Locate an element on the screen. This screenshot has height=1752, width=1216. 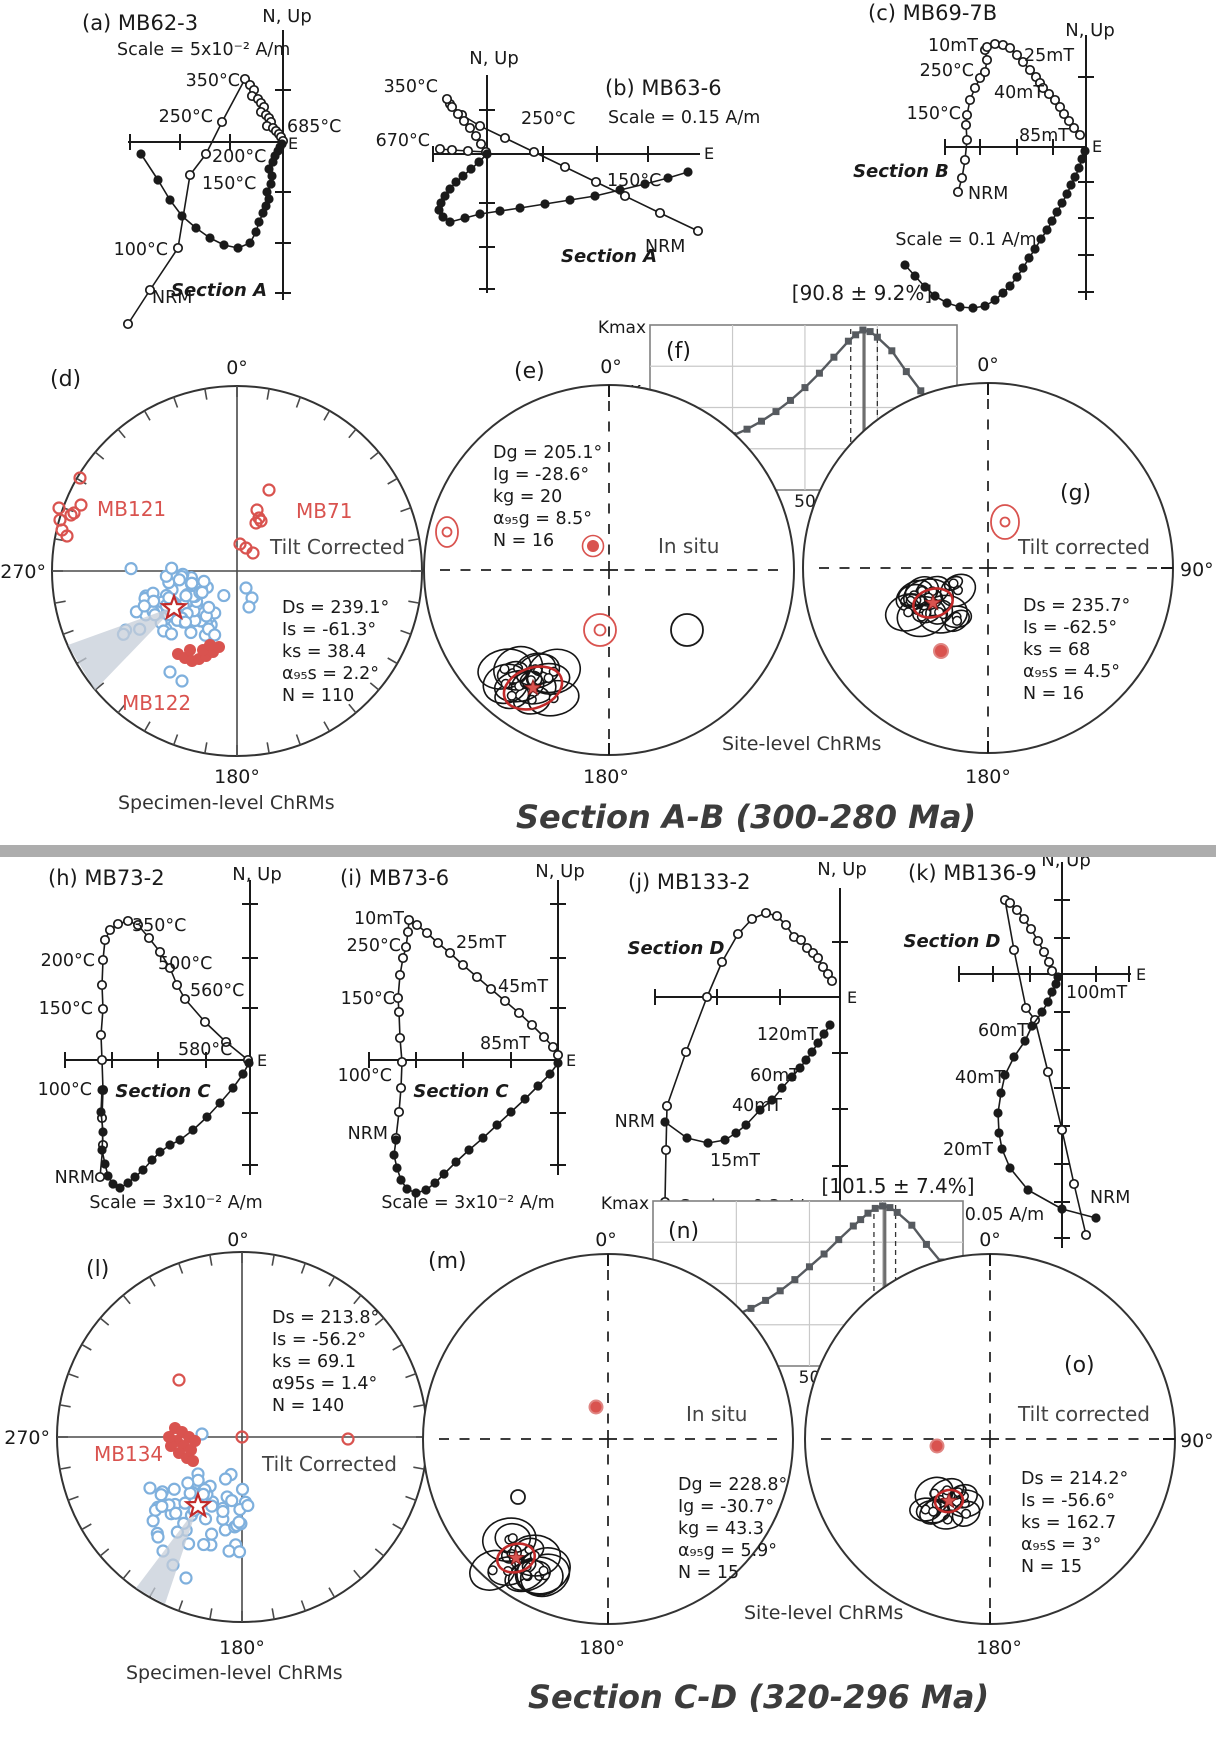
figure-text: 50 is located at coordinates (805, 502).